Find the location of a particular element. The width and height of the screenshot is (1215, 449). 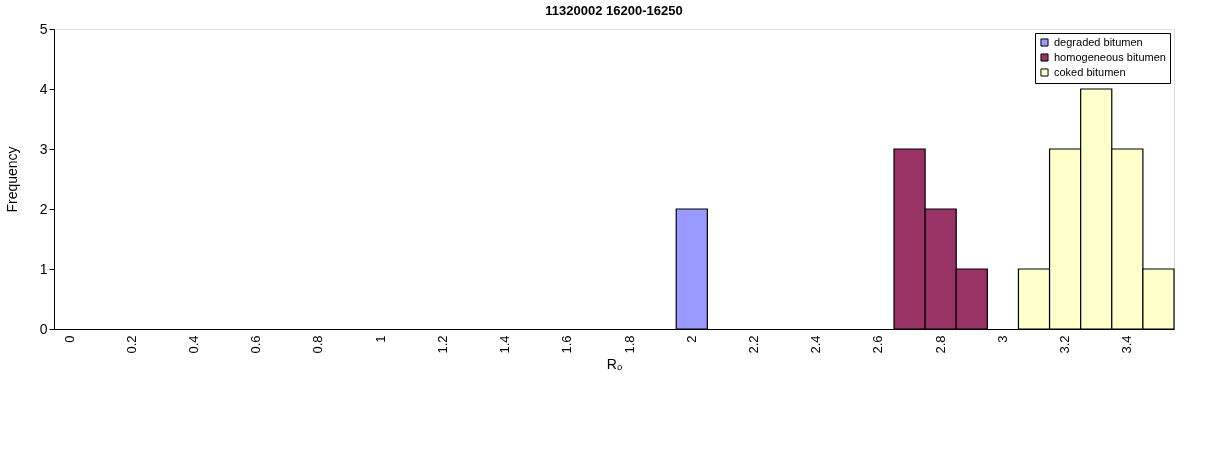

legend-label: degraded bitumen is located at coordinates (1098, 41).